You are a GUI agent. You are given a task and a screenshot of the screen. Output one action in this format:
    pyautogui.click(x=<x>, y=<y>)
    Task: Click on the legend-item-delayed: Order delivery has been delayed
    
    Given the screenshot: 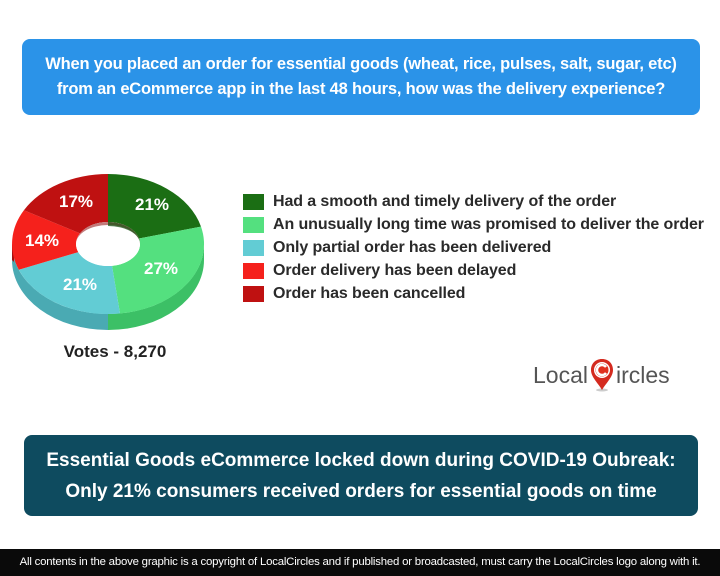 What is the action you would take?
    pyautogui.click(x=473, y=270)
    